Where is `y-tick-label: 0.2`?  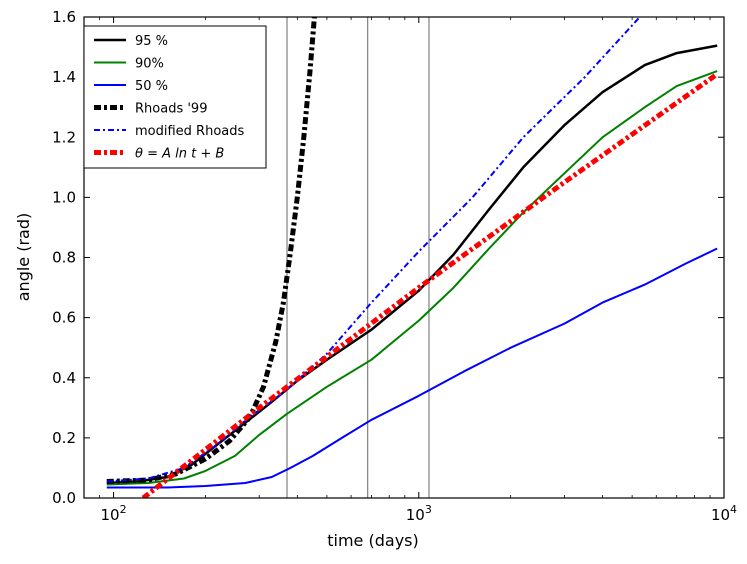
y-tick-label: 0.2 is located at coordinates (64, 438).